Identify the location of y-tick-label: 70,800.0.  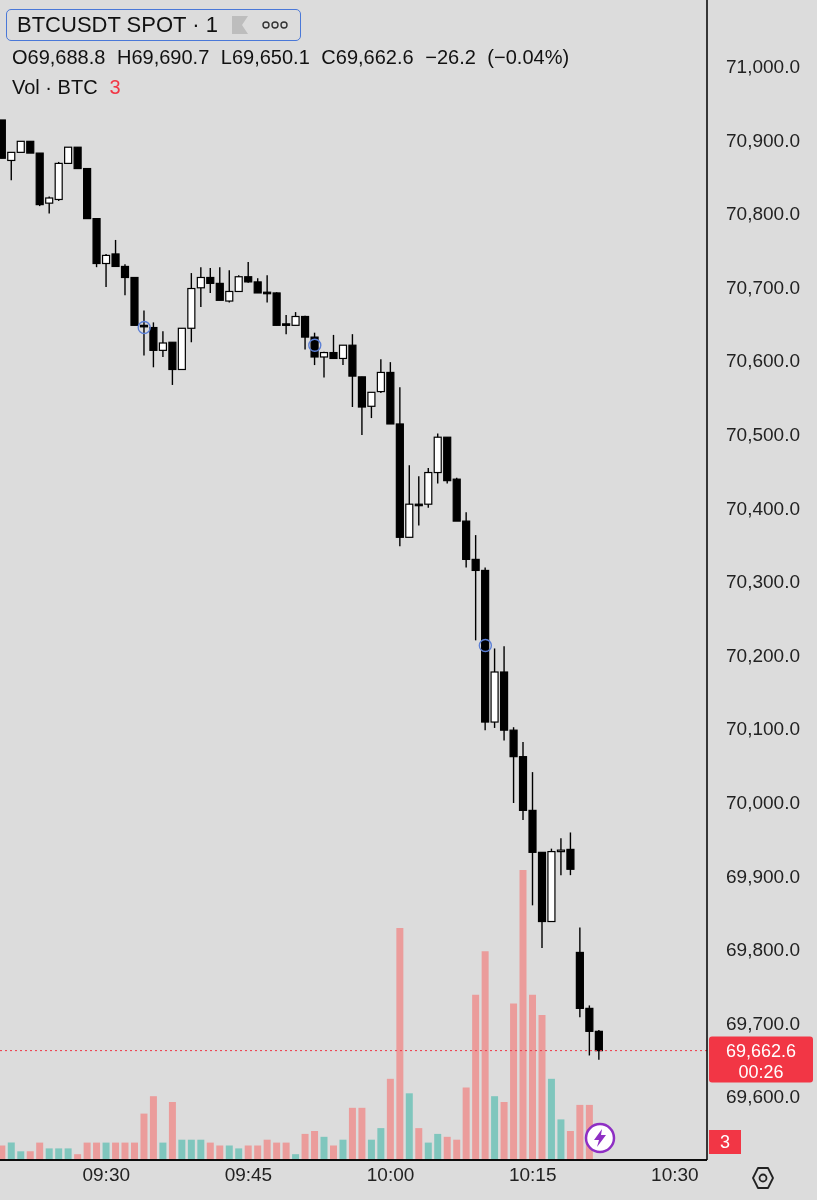
(763, 214).